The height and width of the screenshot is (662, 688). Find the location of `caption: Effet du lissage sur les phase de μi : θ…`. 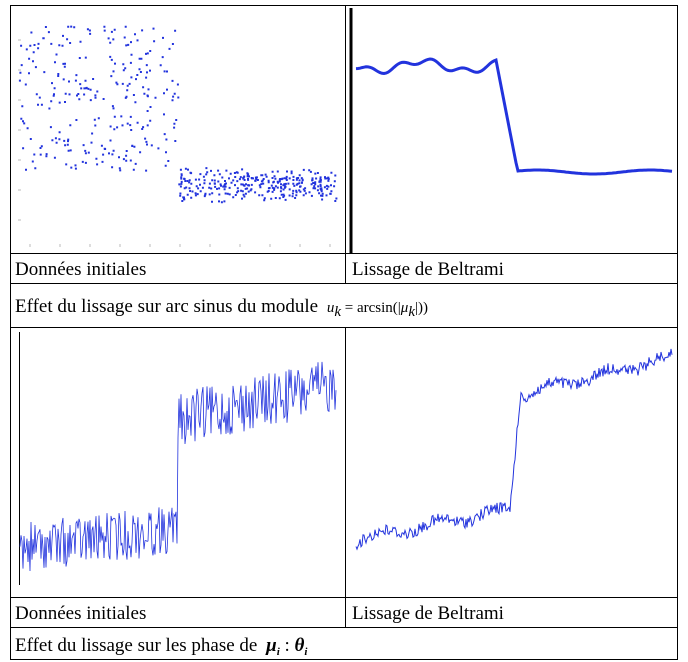

caption: Effet du lissage sur les phase de μi : θ… is located at coordinates (161, 646).